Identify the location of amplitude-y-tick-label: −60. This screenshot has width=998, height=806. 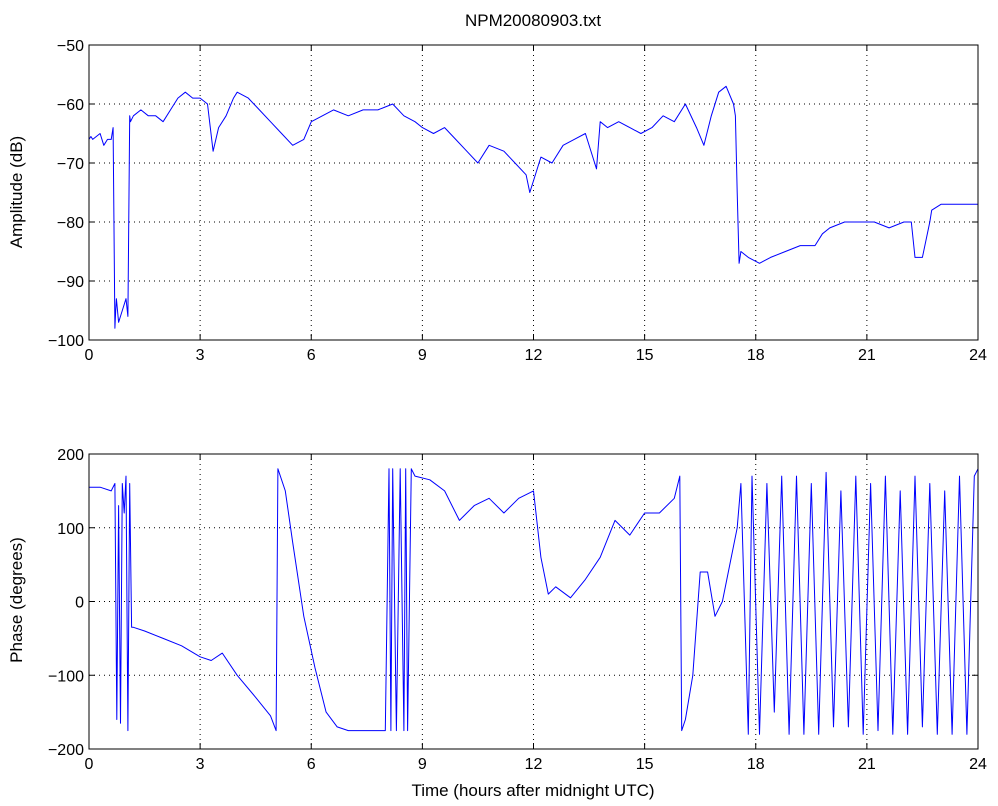
(70, 105).